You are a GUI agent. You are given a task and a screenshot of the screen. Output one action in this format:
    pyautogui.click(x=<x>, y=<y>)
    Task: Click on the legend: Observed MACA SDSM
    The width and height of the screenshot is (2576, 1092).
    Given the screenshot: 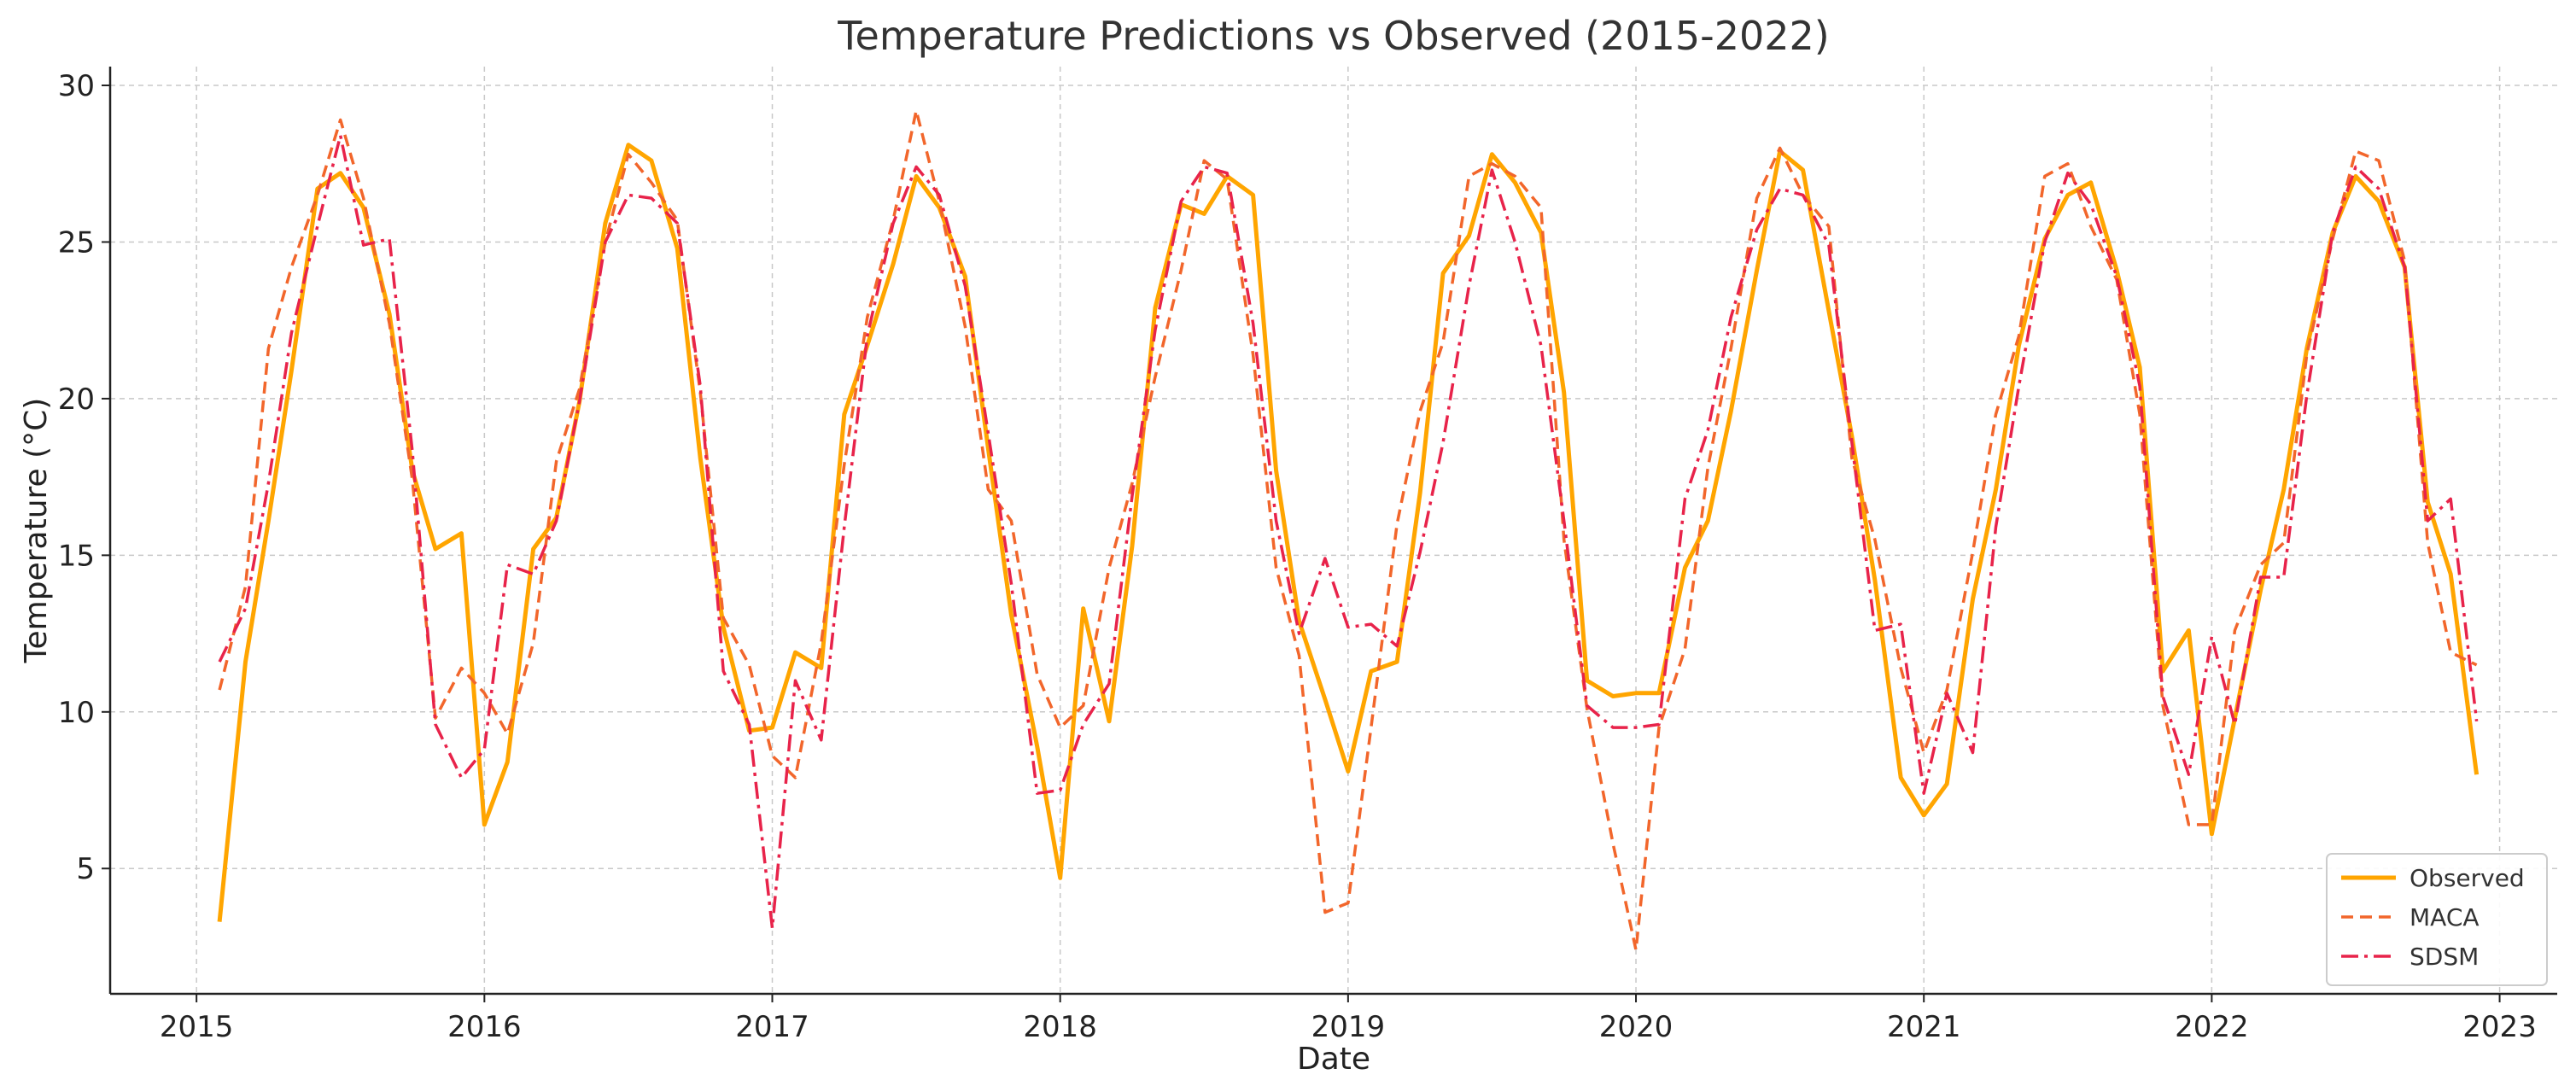 What is the action you would take?
    pyautogui.click(x=2437, y=920)
    